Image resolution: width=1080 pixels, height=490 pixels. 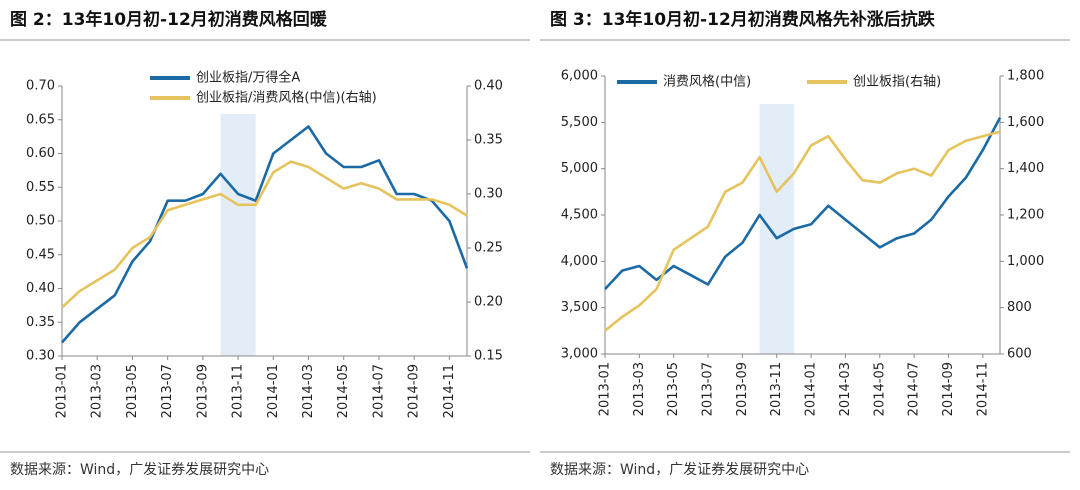 What do you see at coordinates (40, 254) in the screenshot?
I see `y-tick-label: 0.45` at bounding box center [40, 254].